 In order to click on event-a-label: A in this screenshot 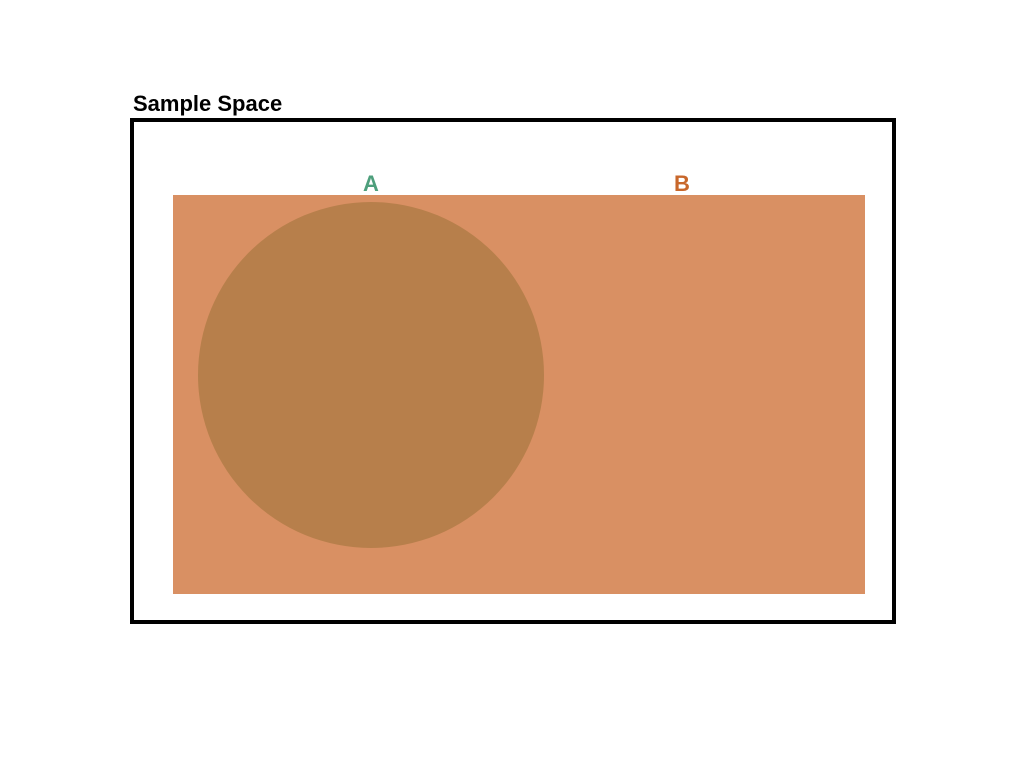, I will do `click(371, 183)`.